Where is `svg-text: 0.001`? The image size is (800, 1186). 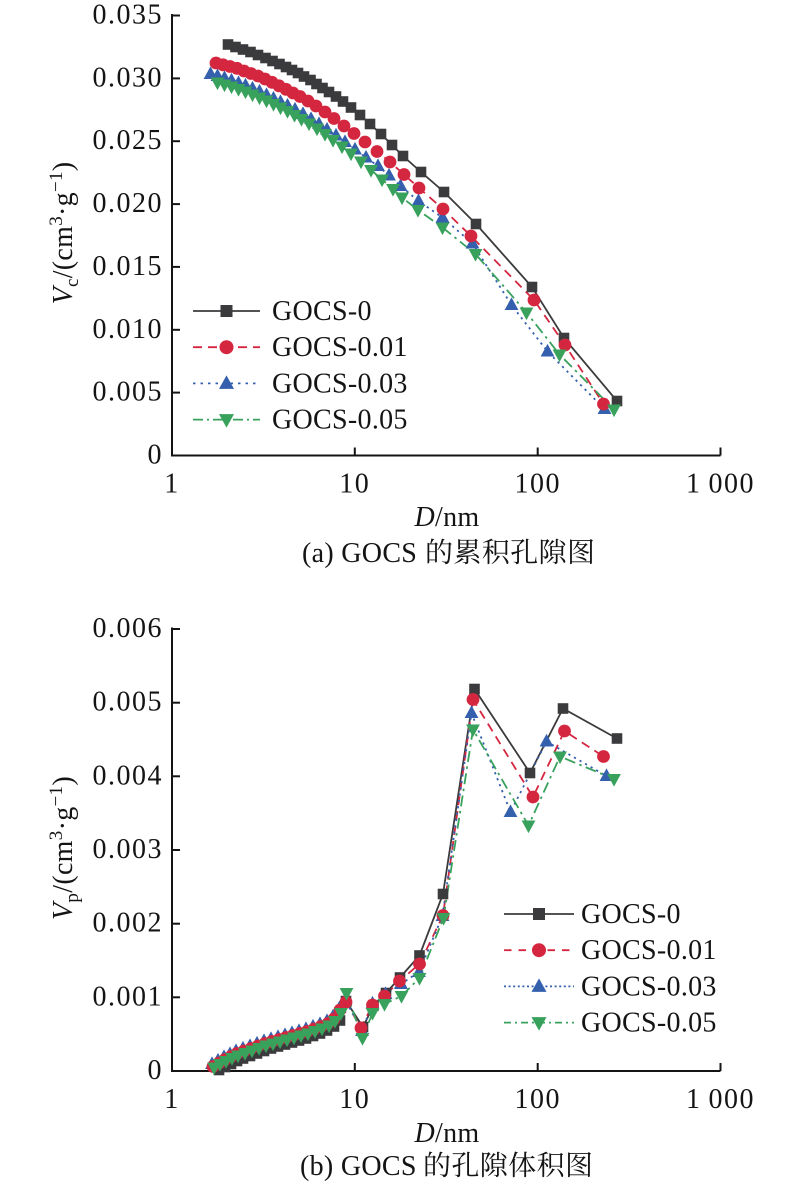
svg-text: 0.001 is located at coordinates (128, 996).